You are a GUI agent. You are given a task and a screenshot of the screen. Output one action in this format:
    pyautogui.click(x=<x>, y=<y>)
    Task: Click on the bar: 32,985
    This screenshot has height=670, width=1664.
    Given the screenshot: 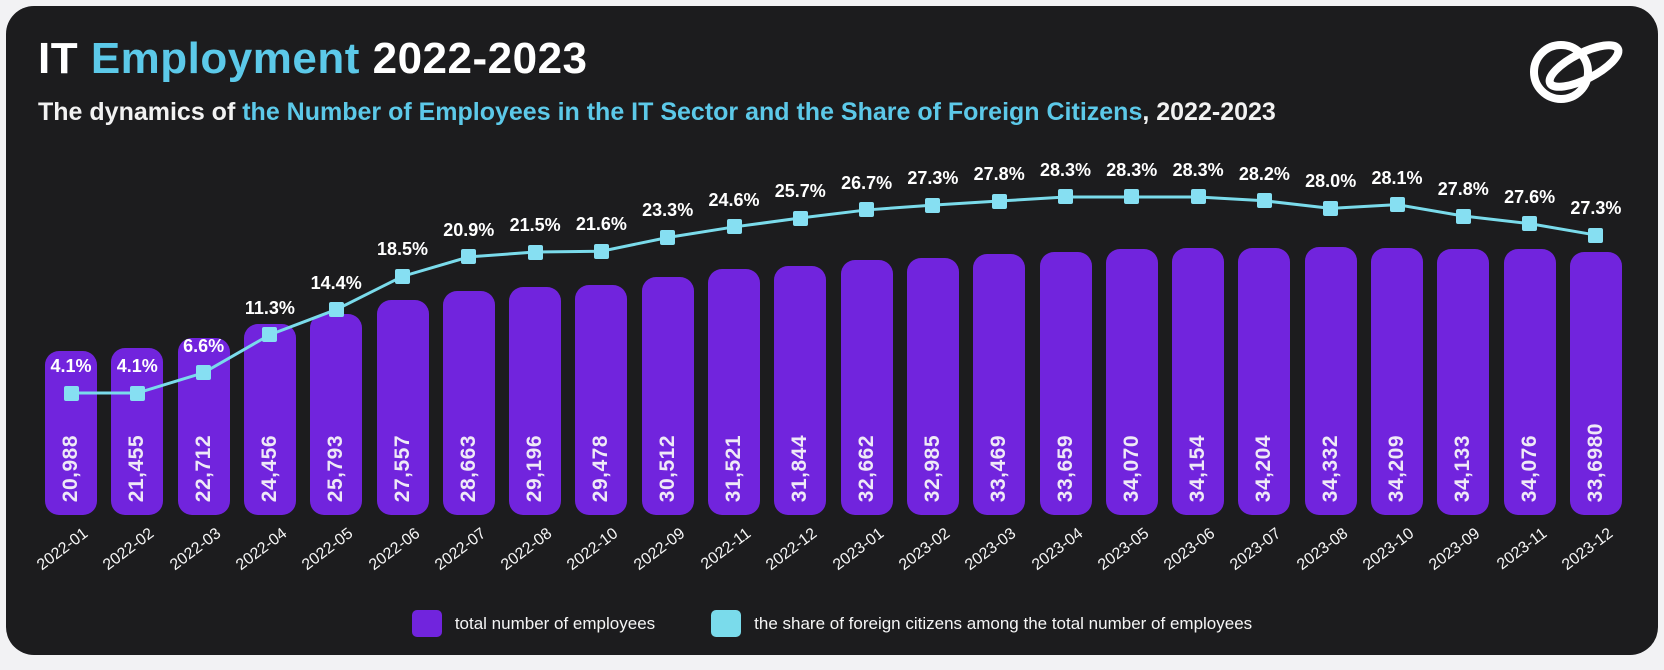 What is the action you would take?
    pyautogui.click(x=932, y=386)
    